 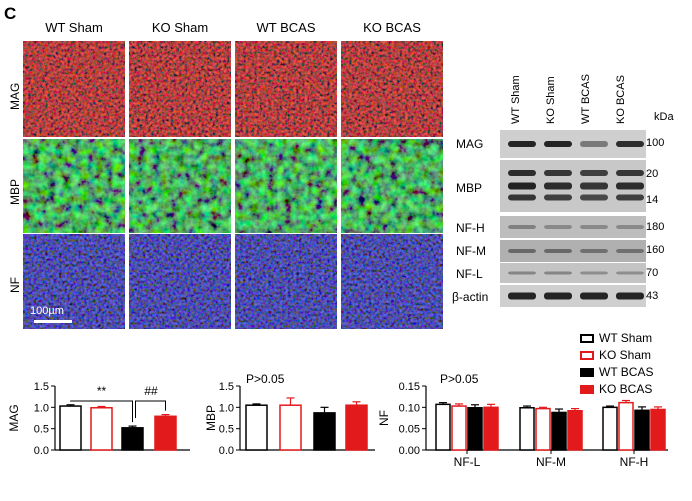 I want to click on wb-row-label: NF-M, so click(x=471, y=251).